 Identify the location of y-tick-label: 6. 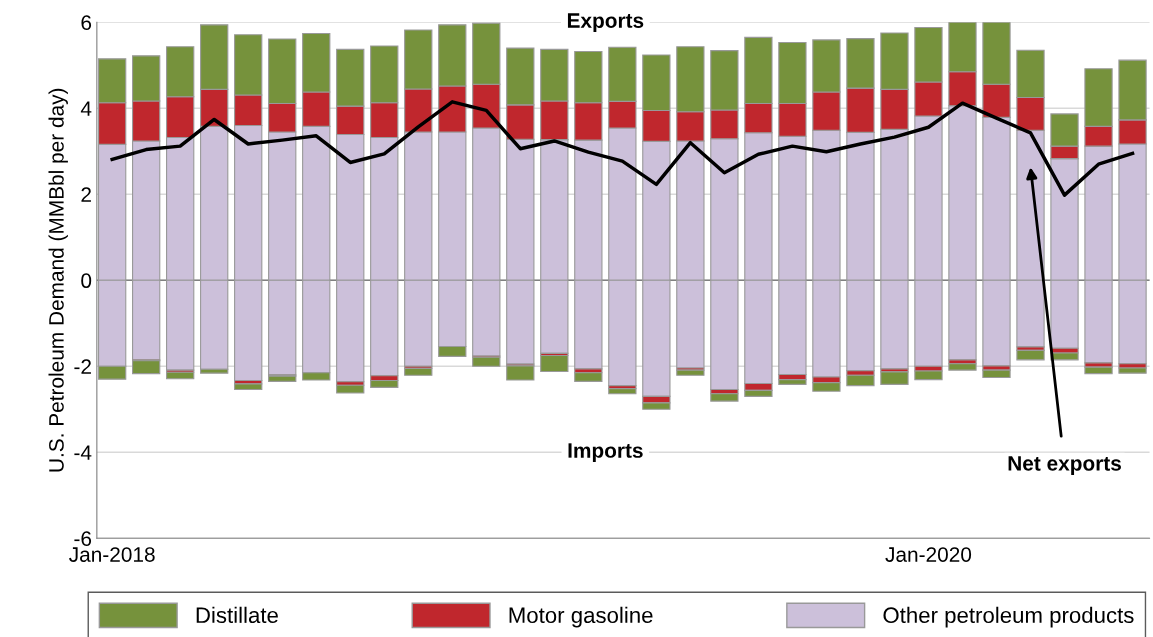
(86, 23).